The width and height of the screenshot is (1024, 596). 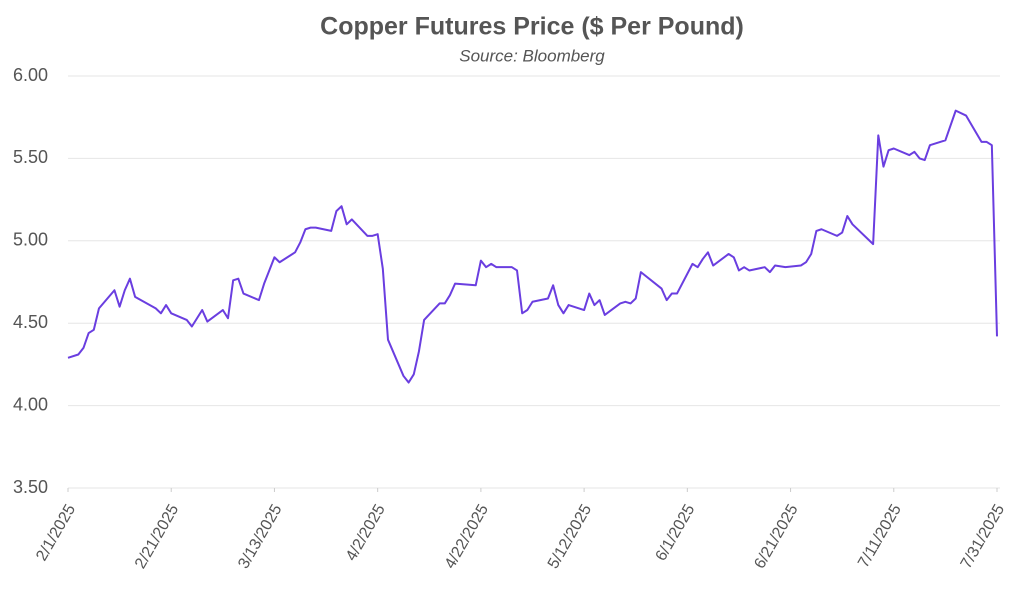 What do you see at coordinates (532, 55) in the screenshot?
I see `chart-subtitle: Source: Bloomberg` at bounding box center [532, 55].